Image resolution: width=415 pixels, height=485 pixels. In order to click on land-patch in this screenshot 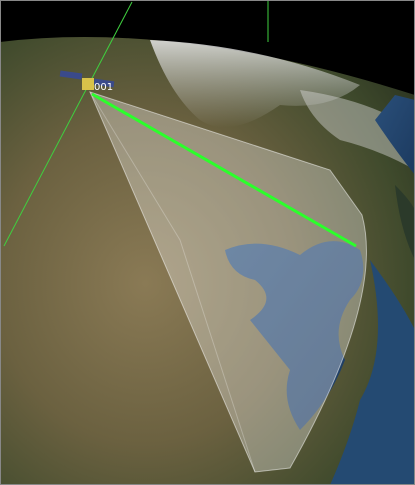, I will do `click(405, 222)`.